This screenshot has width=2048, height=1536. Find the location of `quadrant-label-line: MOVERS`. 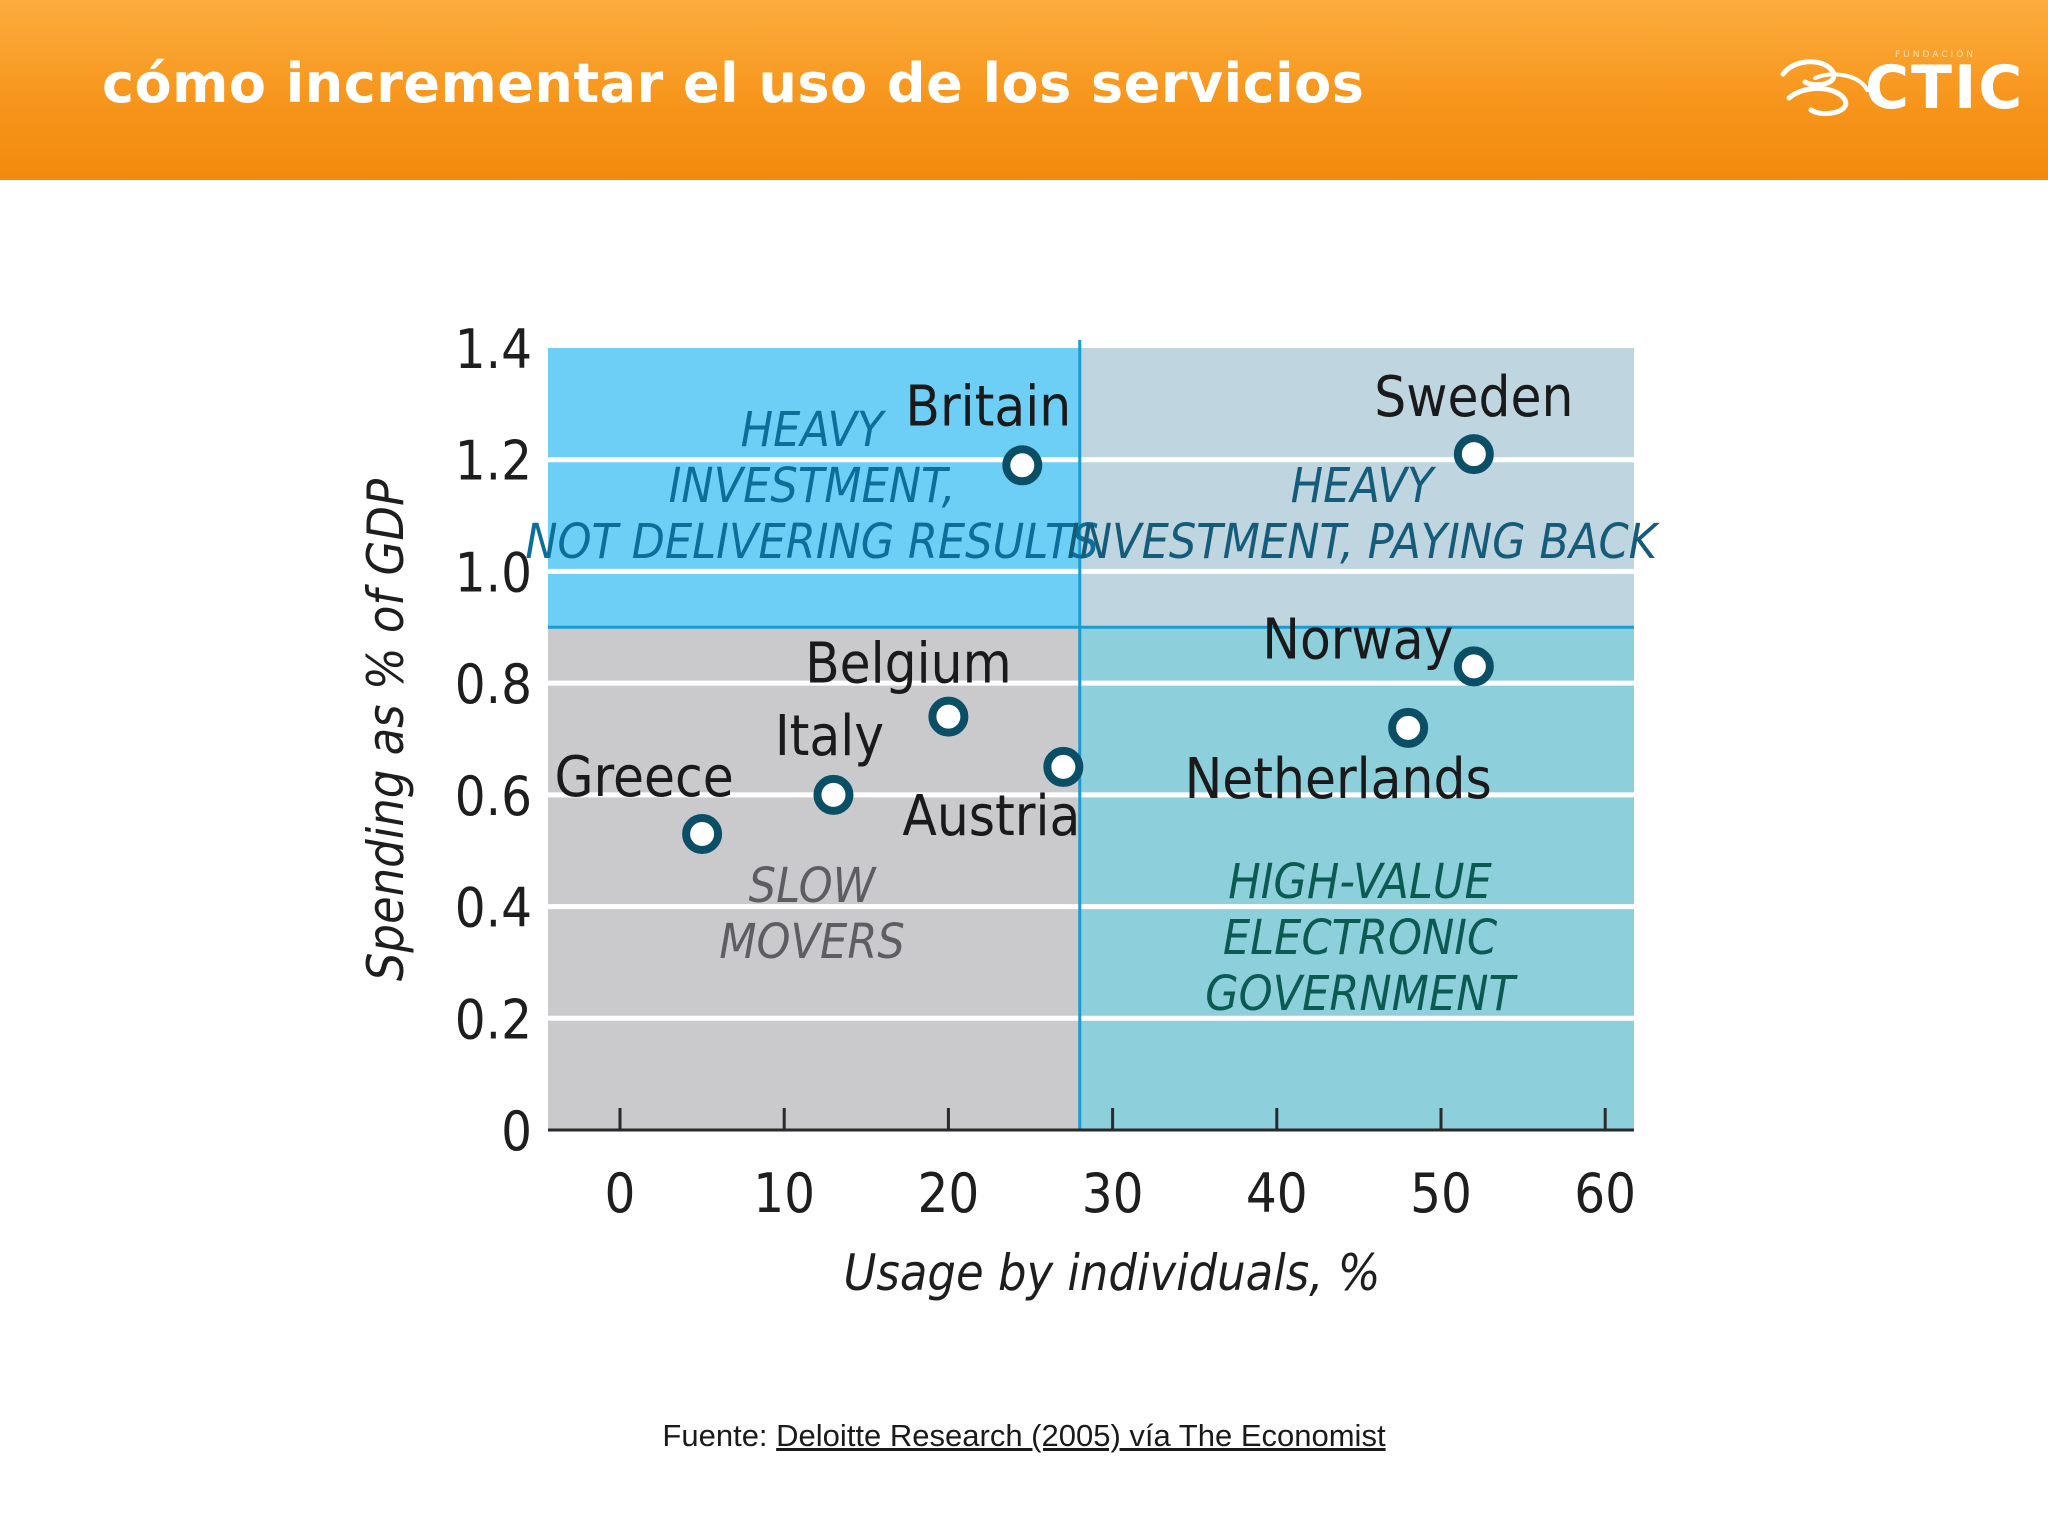

quadrant-label-line: MOVERS is located at coordinates (811, 942).